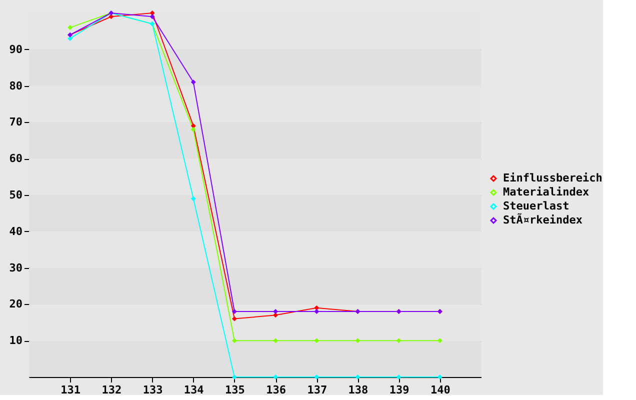 The width and height of the screenshot is (636, 400). What do you see at coordinates (15, 231) in the screenshot?
I see `y-tick-label: 40` at bounding box center [15, 231].